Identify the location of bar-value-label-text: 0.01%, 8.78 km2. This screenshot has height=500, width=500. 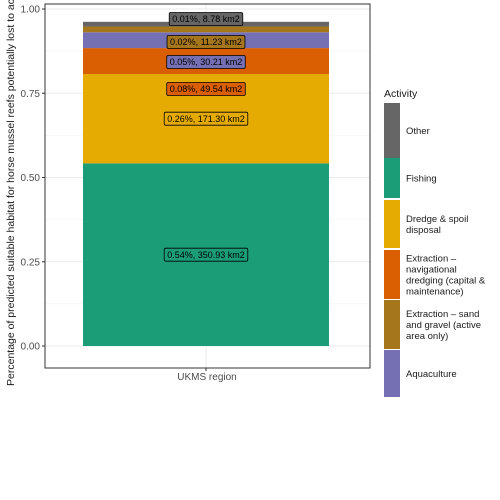
(206, 19).